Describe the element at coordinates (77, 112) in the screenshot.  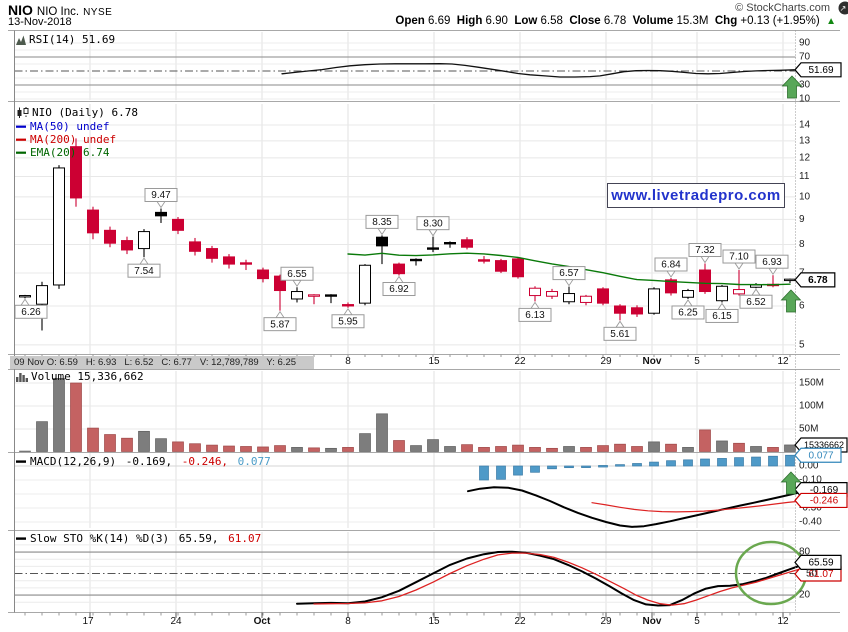
I see `price-legend-title: NIO (Daily) 6.78` at that location.